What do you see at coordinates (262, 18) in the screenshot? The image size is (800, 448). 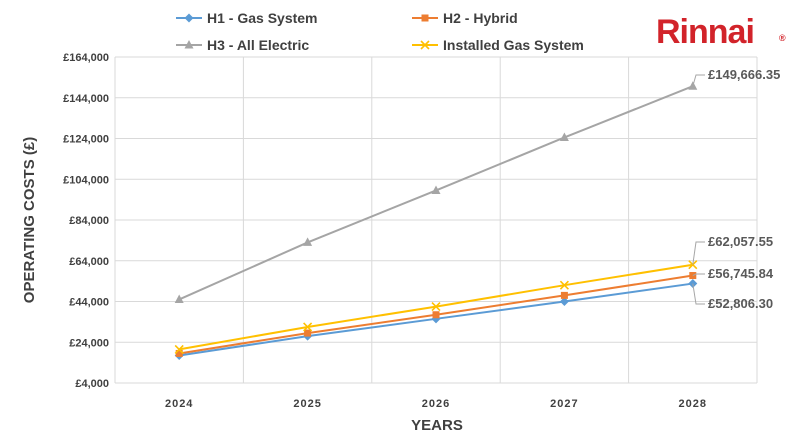 I see `legend-label: H1 - Gas System` at bounding box center [262, 18].